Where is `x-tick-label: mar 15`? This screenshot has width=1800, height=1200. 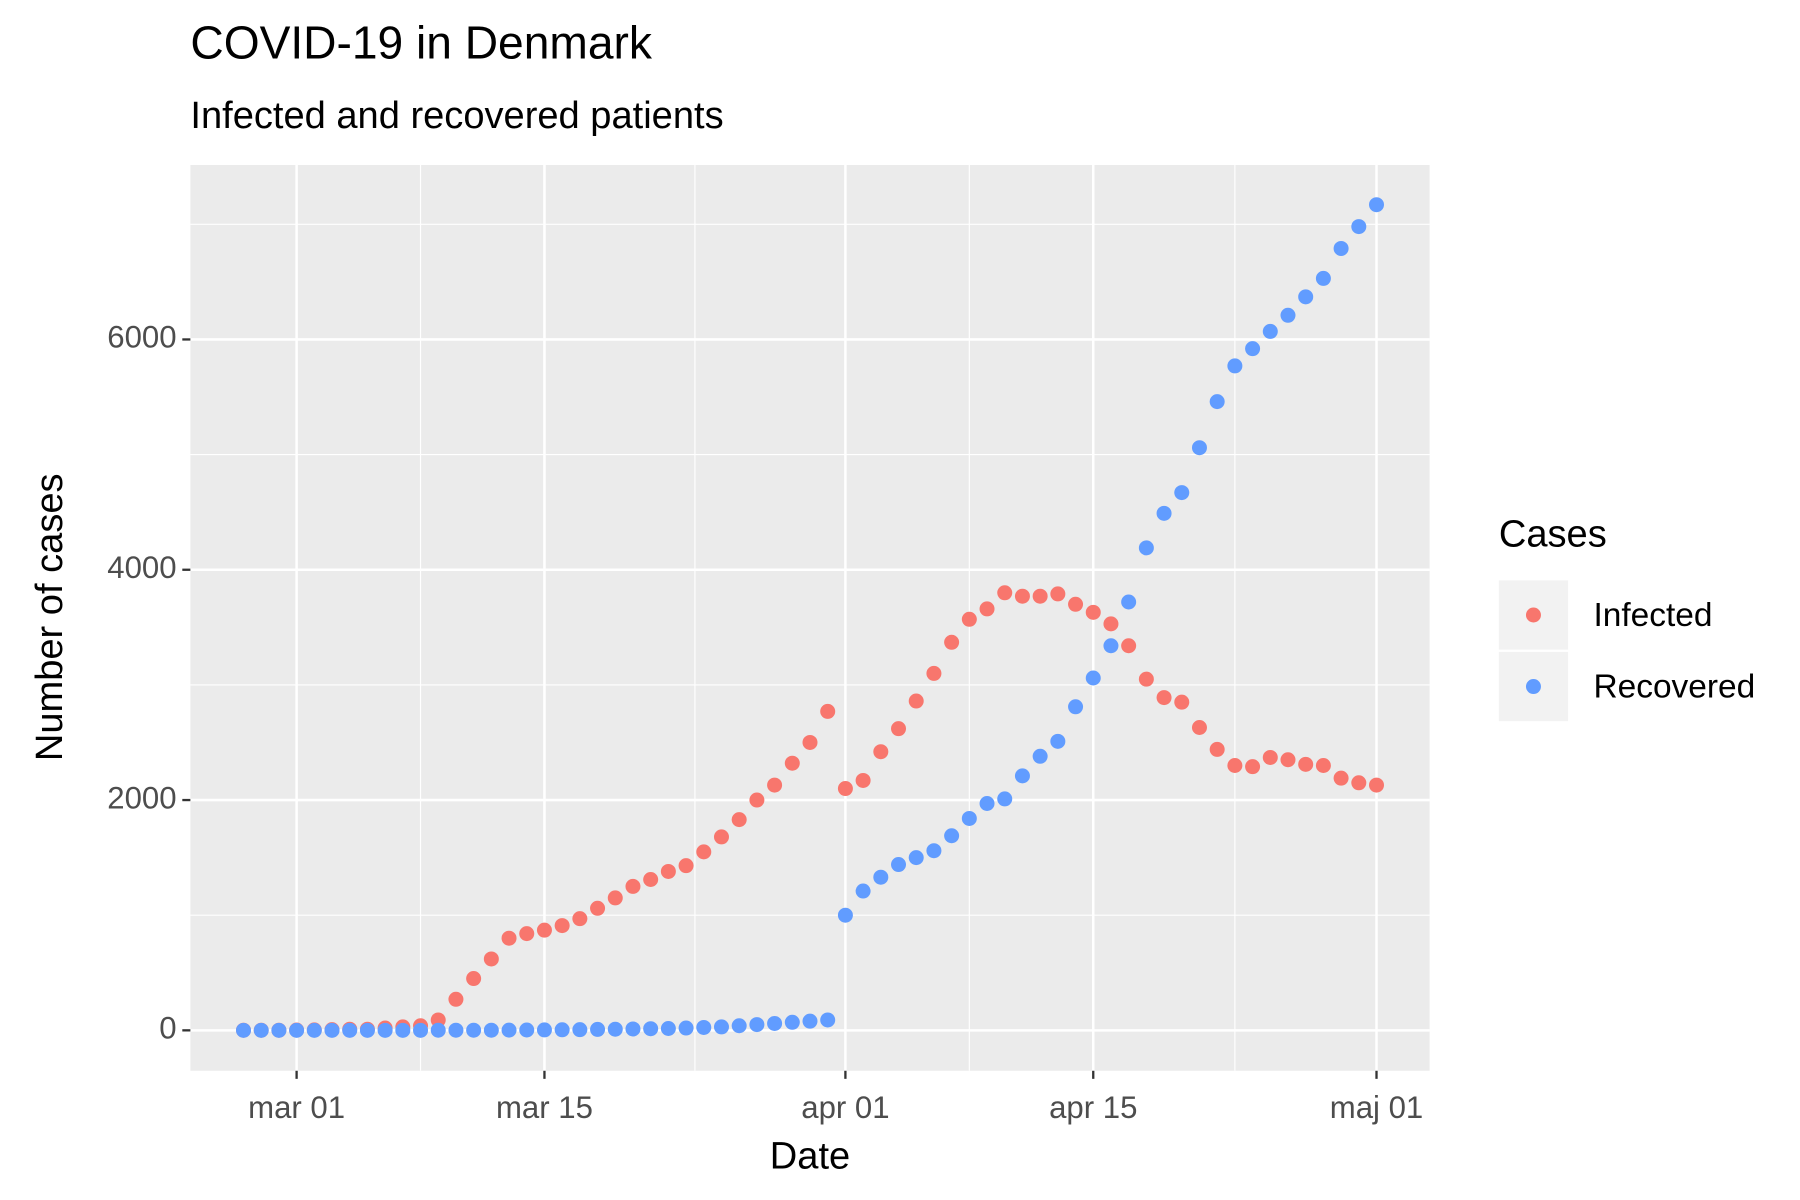 x-tick-label: mar 15 is located at coordinates (544, 1107).